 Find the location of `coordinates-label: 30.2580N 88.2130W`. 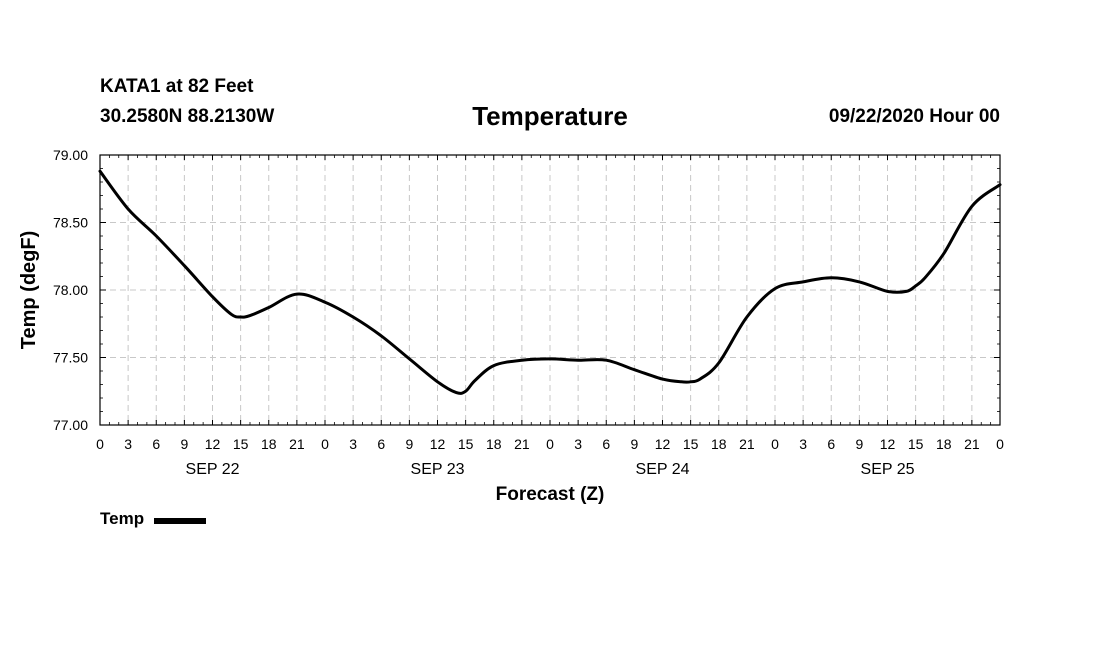

coordinates-label: 30.2580N 88.2130W is located at coordinates (187, 116).